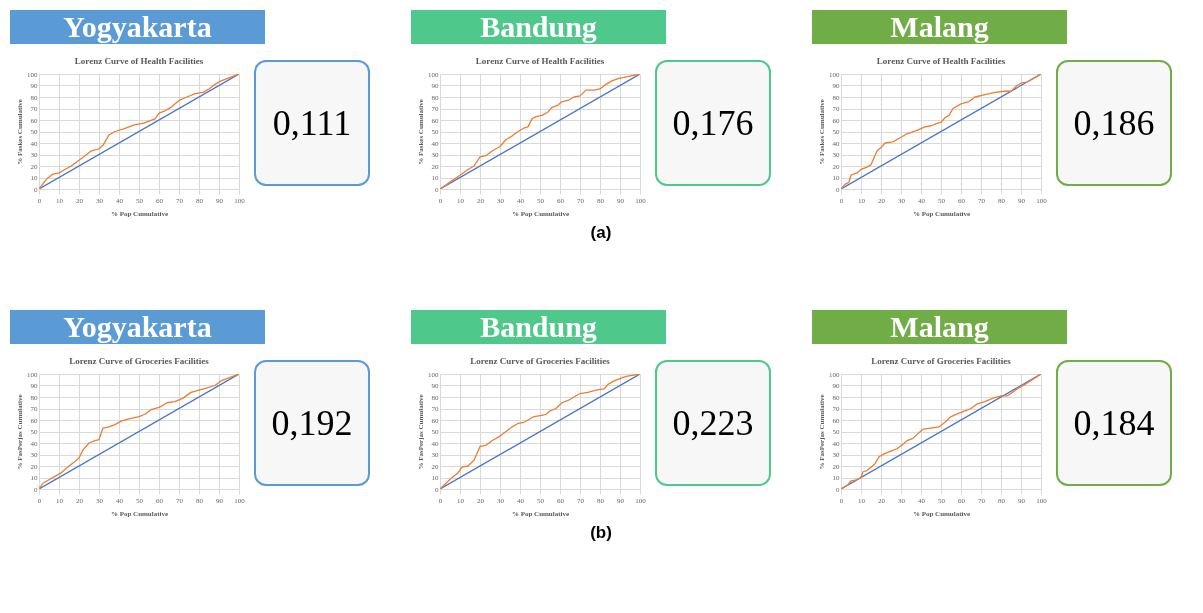 The height and width of the screenshot is (613, 1203). I want to click on rounded-box: 0,192, so click(312, 423).